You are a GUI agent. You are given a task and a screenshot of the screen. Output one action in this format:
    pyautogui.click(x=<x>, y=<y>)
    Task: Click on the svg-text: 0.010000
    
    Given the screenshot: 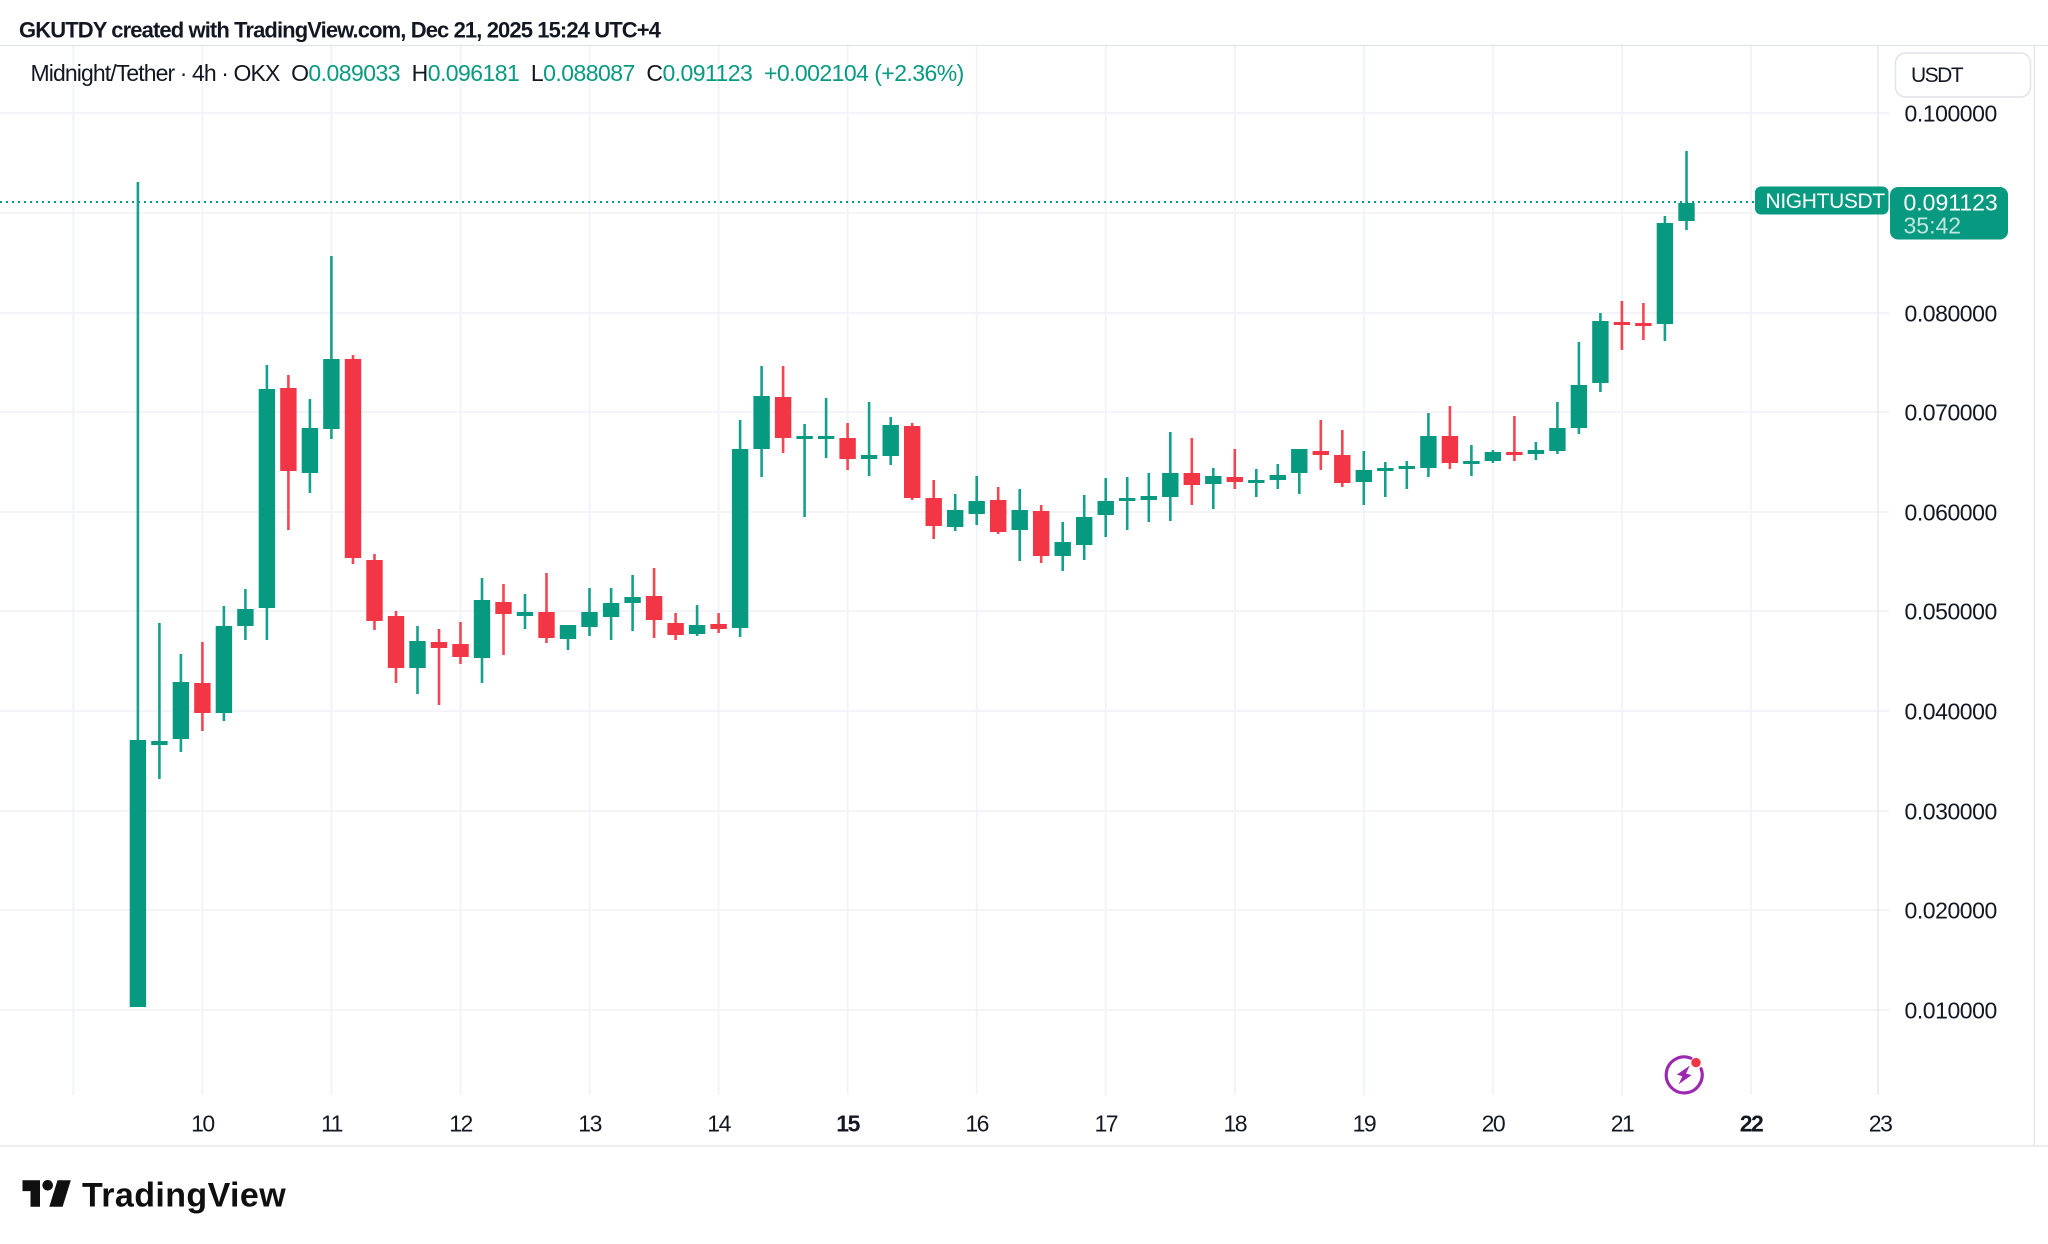 What is the action you would take?
    pyautogui.click(x=1951, y=1011)
    